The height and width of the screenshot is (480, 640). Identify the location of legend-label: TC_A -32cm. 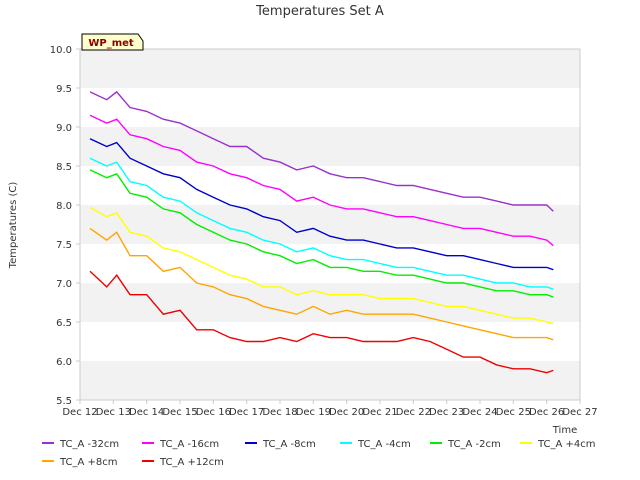
(89, 444).